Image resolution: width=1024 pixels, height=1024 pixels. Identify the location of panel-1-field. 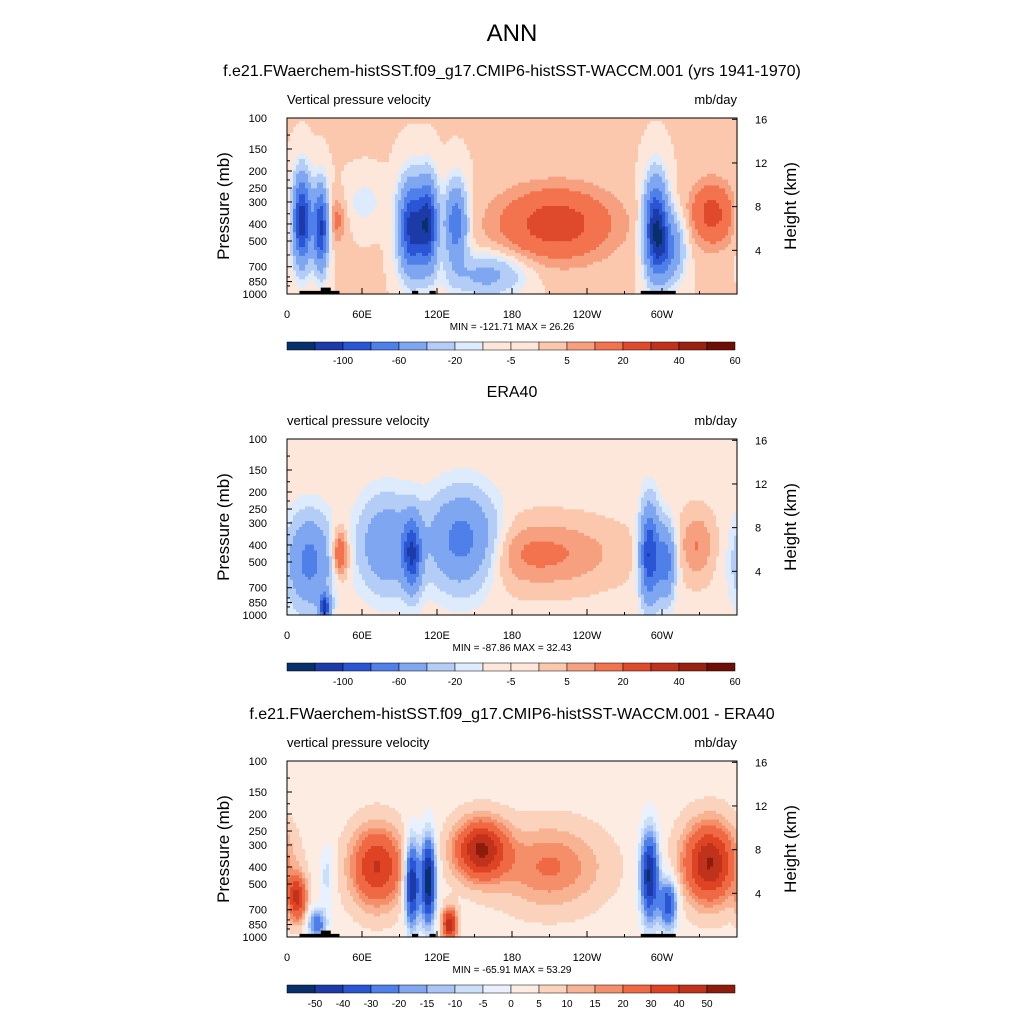
(512, 206).